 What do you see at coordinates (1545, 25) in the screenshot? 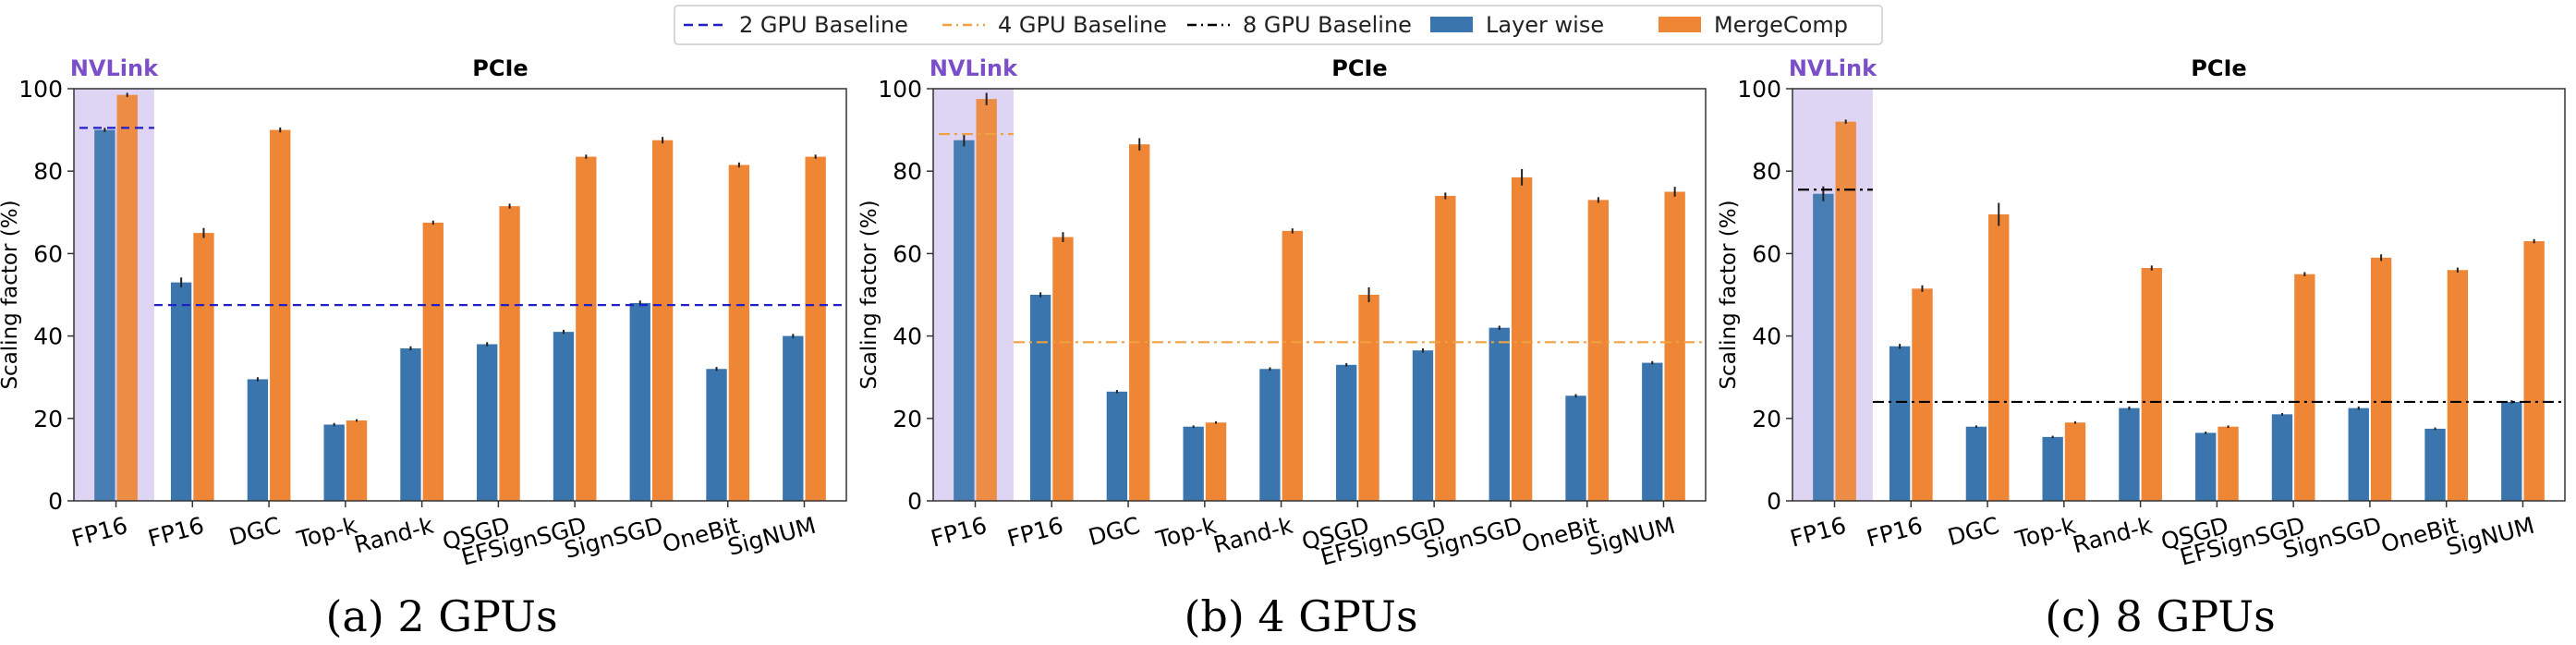
I see `legend-label: Layer wise` at bounding box center [1545, 25].